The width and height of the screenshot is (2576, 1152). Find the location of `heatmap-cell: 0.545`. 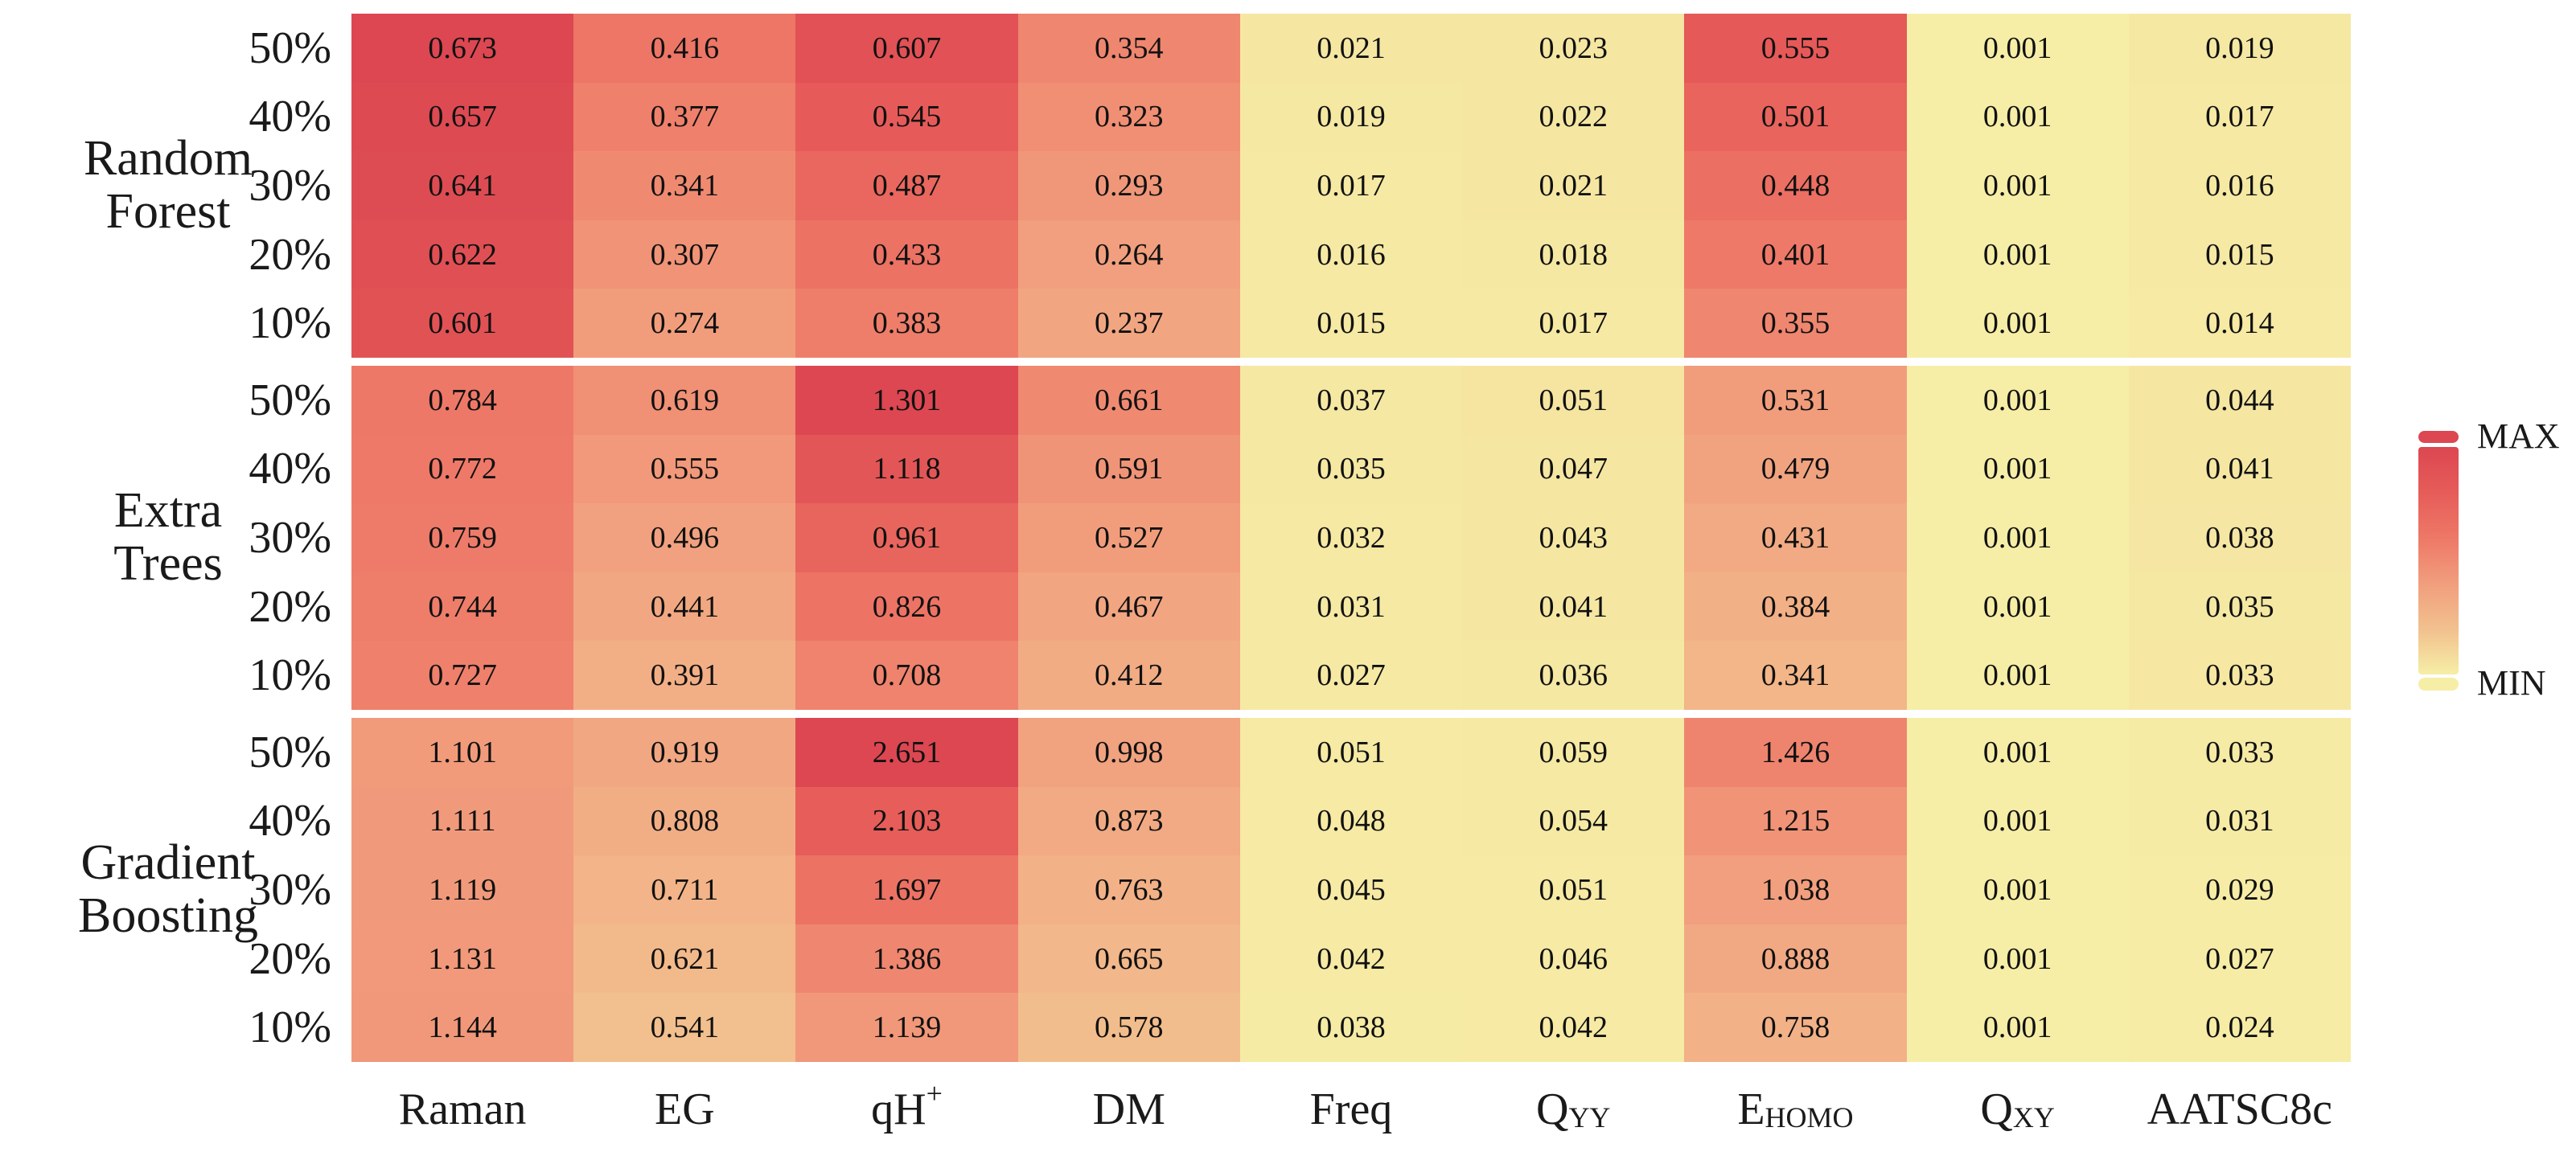

heatmap-cell: 0.545 is located at coordinates (906, 117).